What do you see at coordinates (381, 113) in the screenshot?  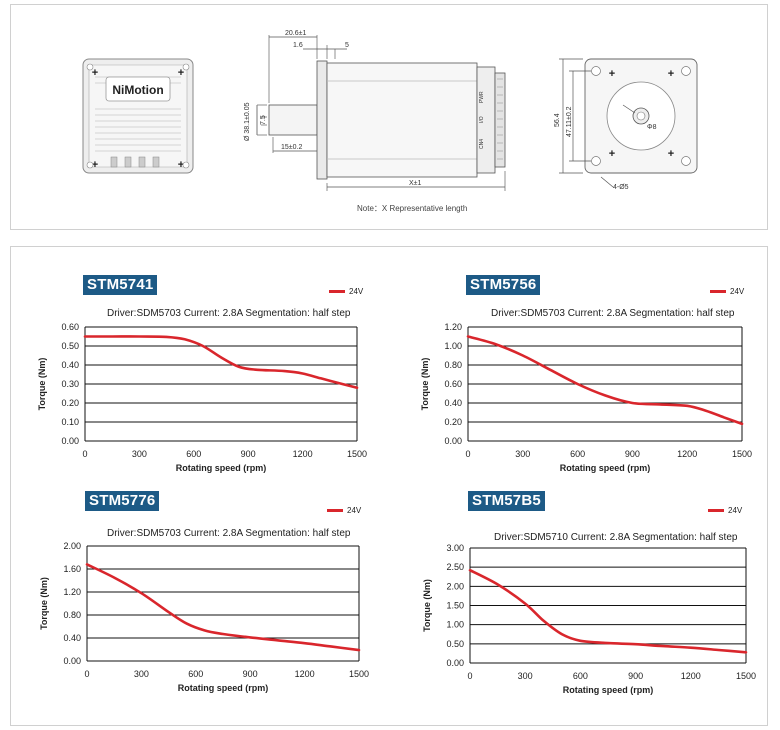 I see `motor-side-view` at bounding box center [381, 113].